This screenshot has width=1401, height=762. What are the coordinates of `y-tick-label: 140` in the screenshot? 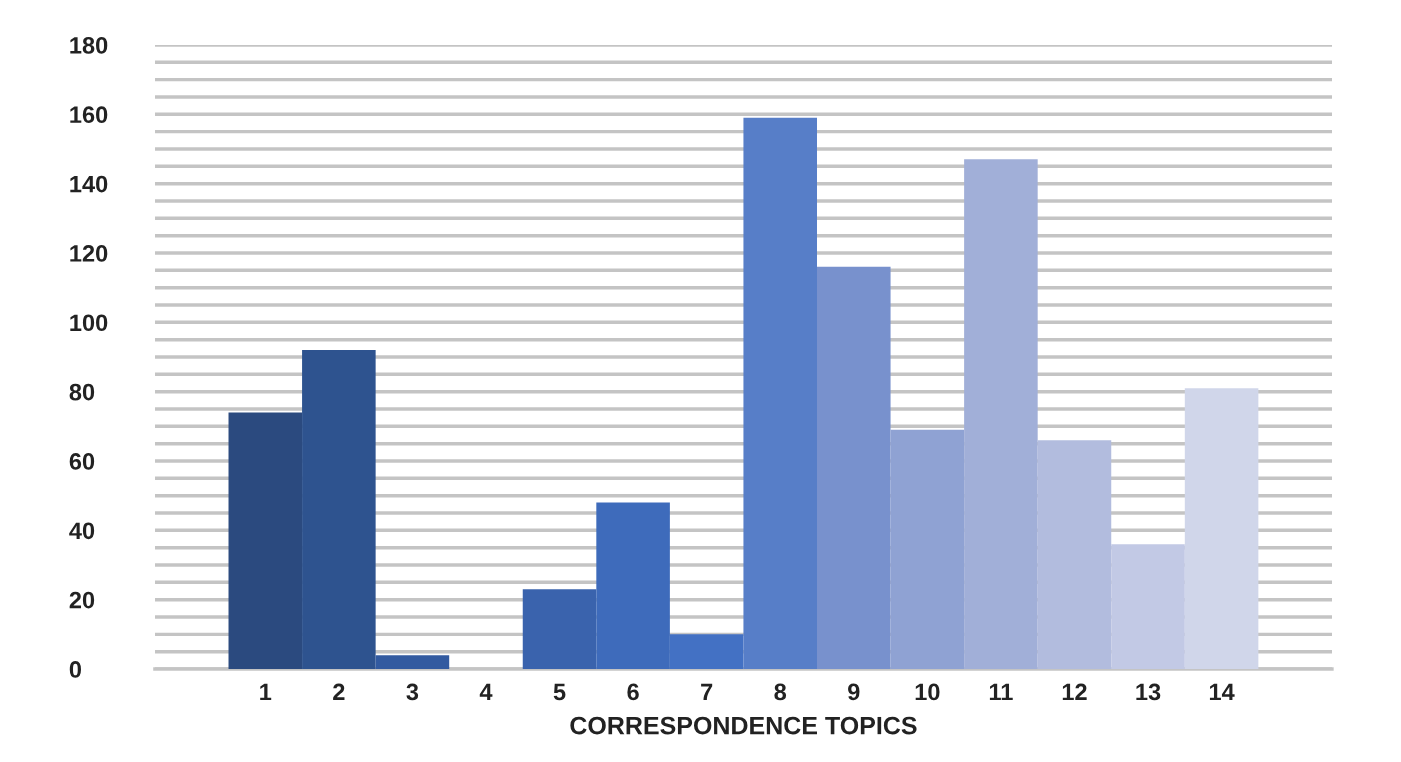 It's located at (89, 184).